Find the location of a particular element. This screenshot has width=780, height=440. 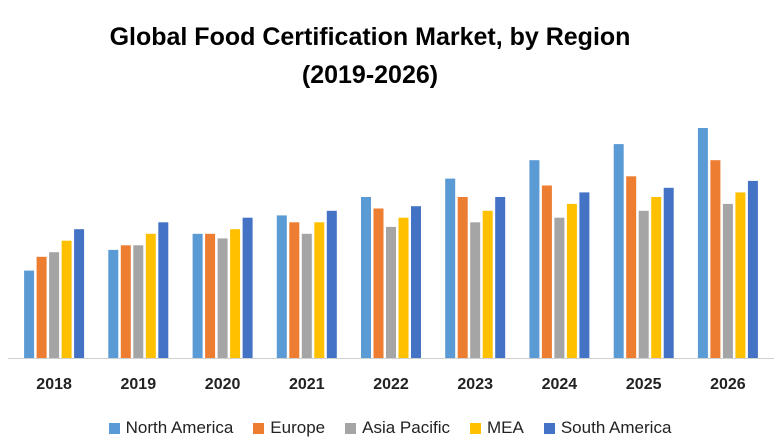

x-tick-label: 2023 is located at coordinates (475, 384).